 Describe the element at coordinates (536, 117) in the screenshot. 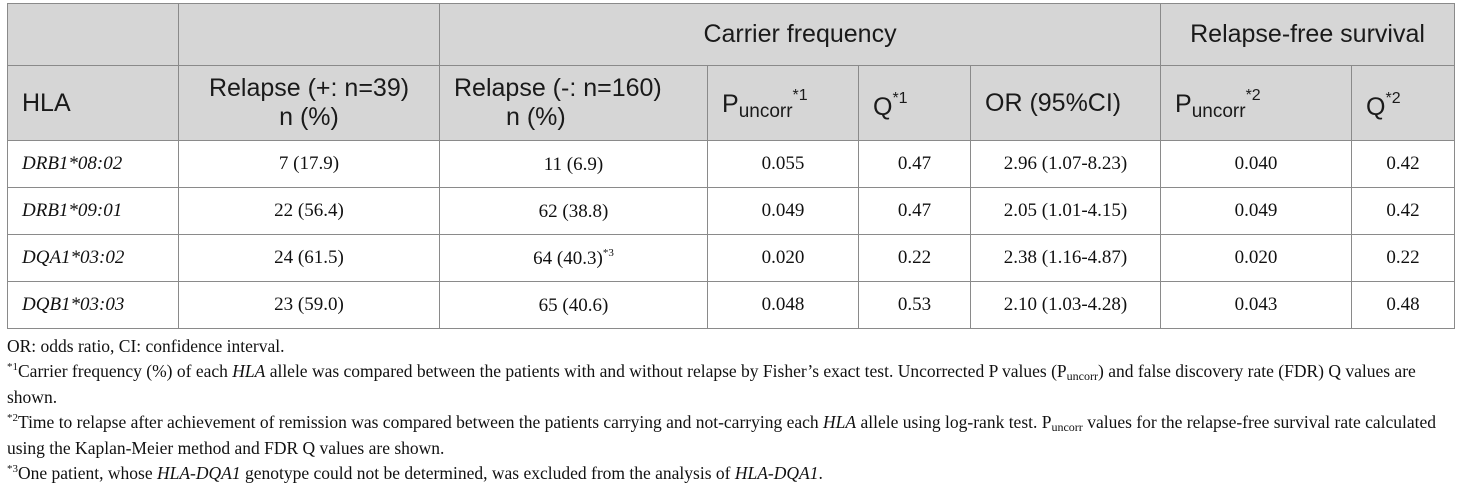

I see `col-header-relapse-neg-line2: n (%)` at that location.